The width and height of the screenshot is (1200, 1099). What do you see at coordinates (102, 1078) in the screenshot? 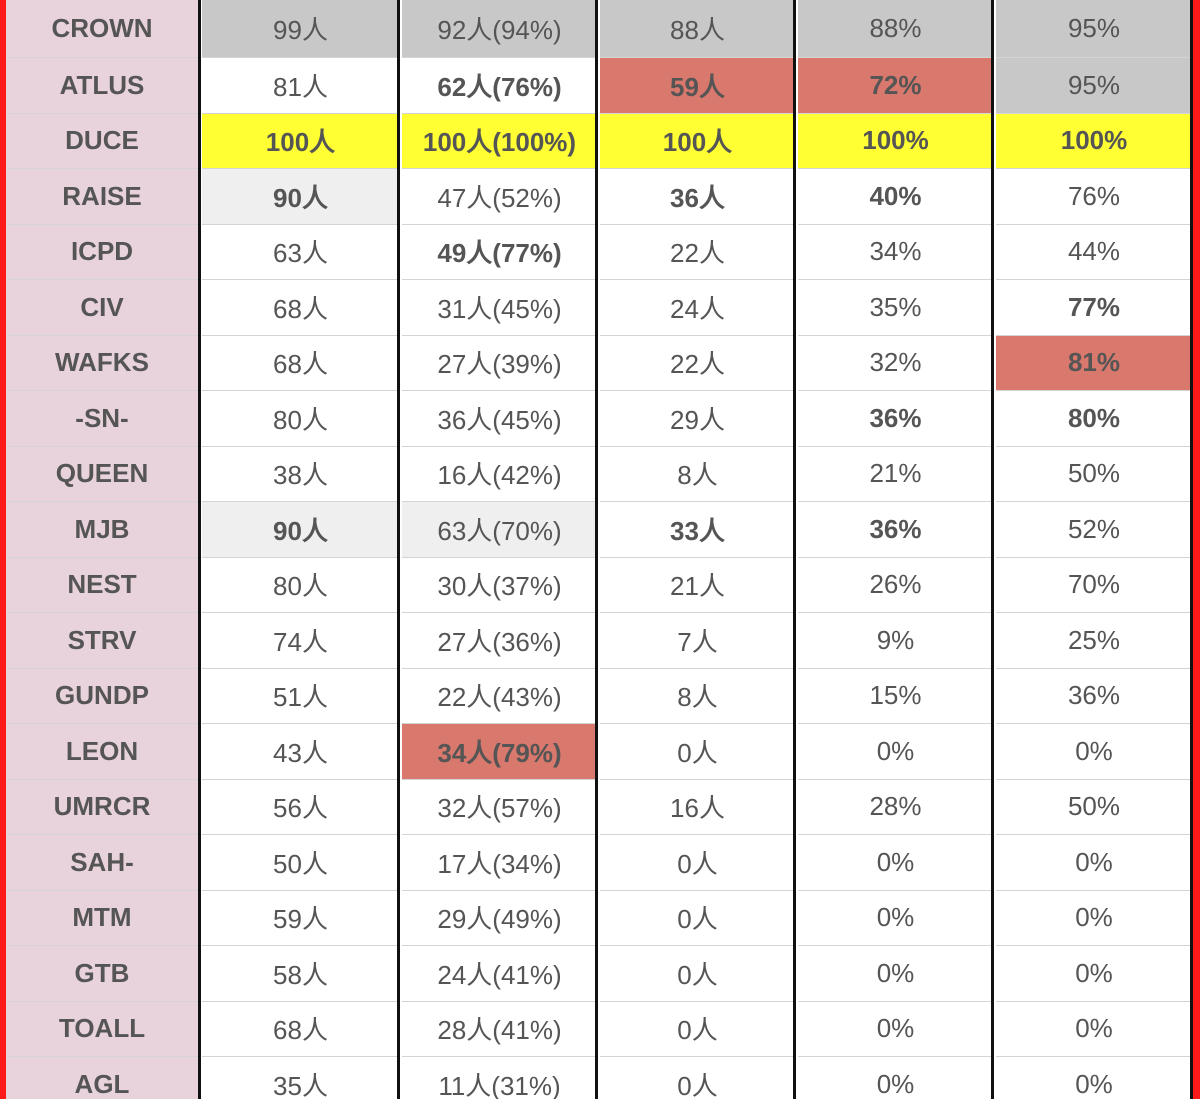
I see `row-name: AGL` at bounding box center [102, 1078].